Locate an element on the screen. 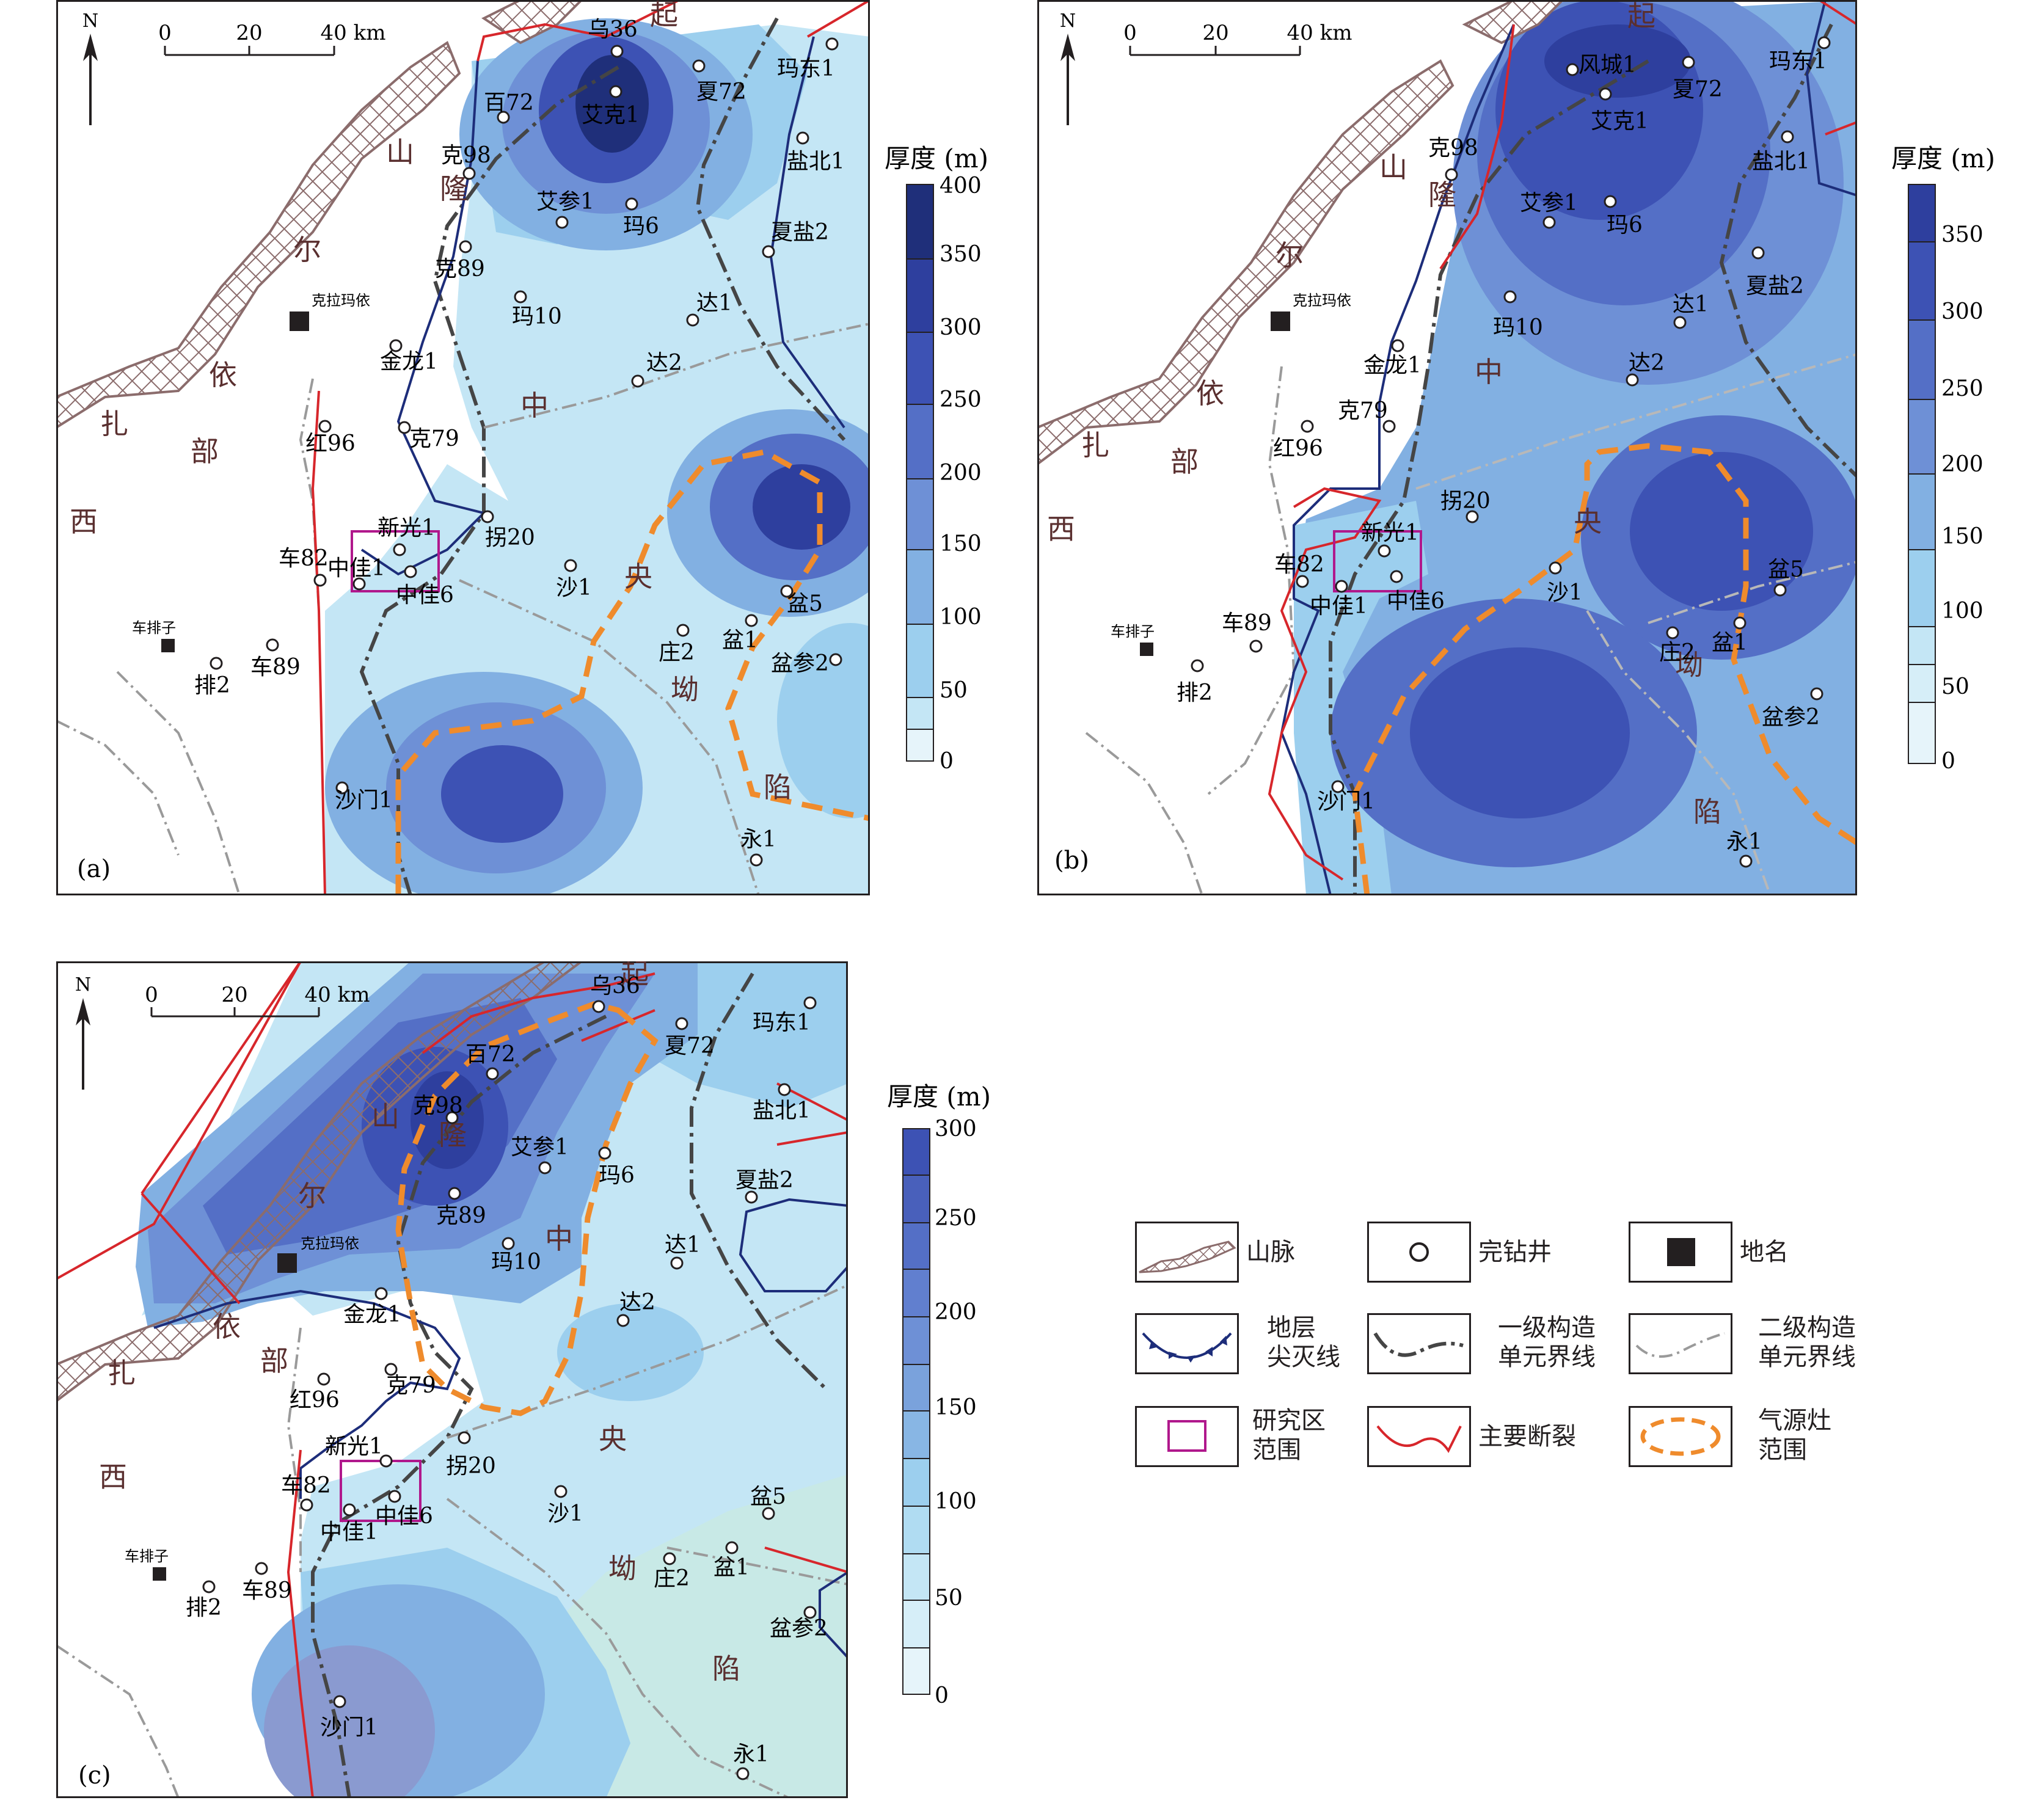  north-arrow: N is located at coordinates (90, 67).